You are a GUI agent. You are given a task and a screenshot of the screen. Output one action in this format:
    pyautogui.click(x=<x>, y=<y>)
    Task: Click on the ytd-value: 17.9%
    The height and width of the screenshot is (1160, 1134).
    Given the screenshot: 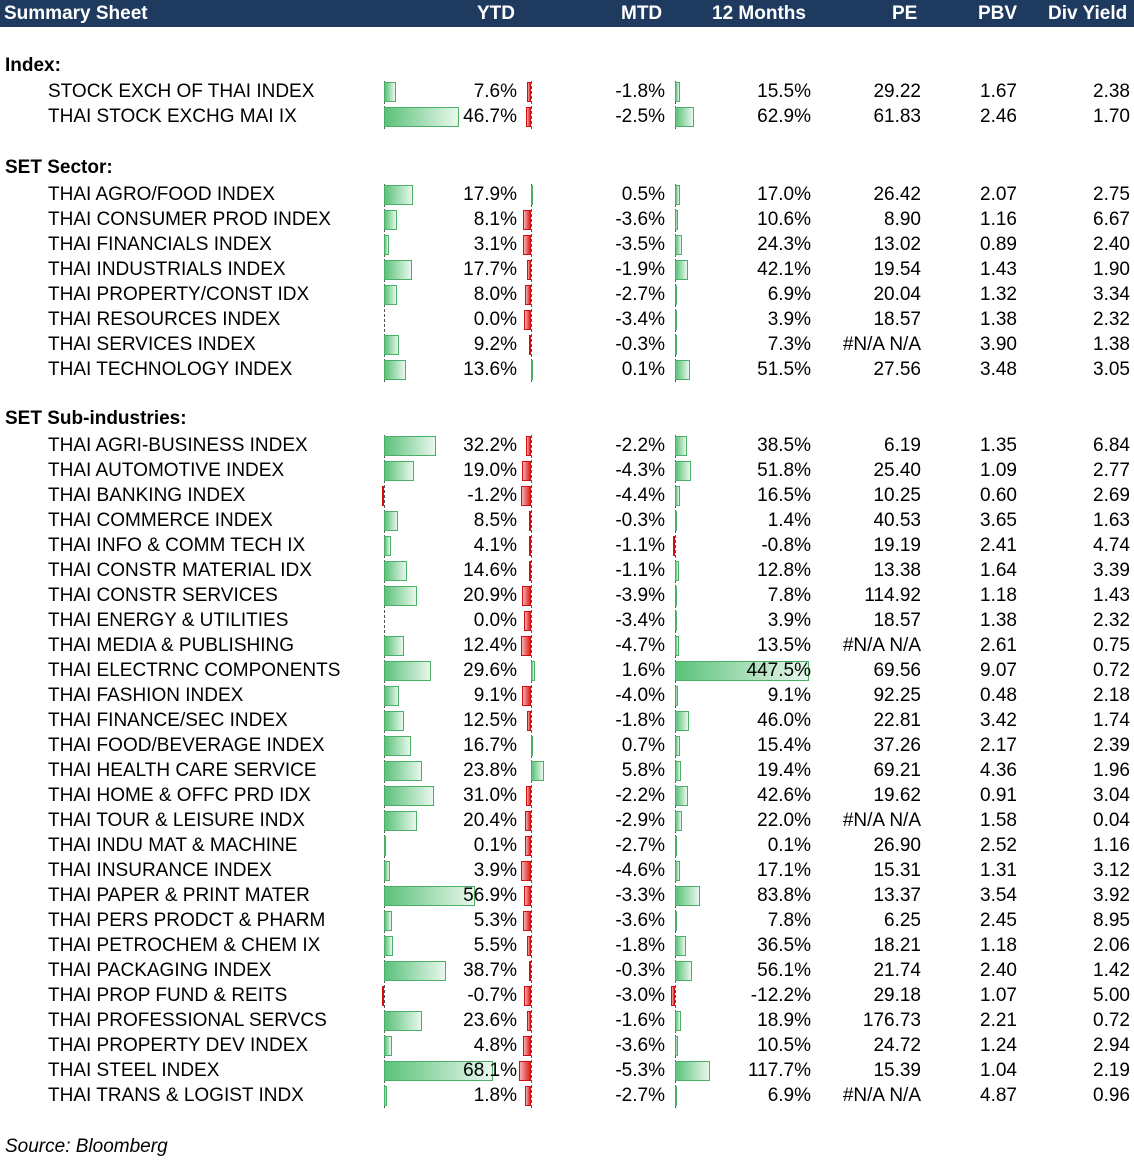 What is the action you would take?
    pyautogui.click(x=490, y=194)
    